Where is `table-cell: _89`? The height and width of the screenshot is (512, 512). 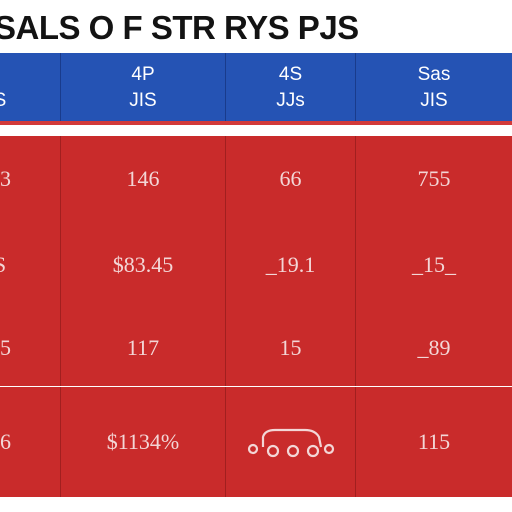 table-cell: _89 is located at coordinates (433, 348).